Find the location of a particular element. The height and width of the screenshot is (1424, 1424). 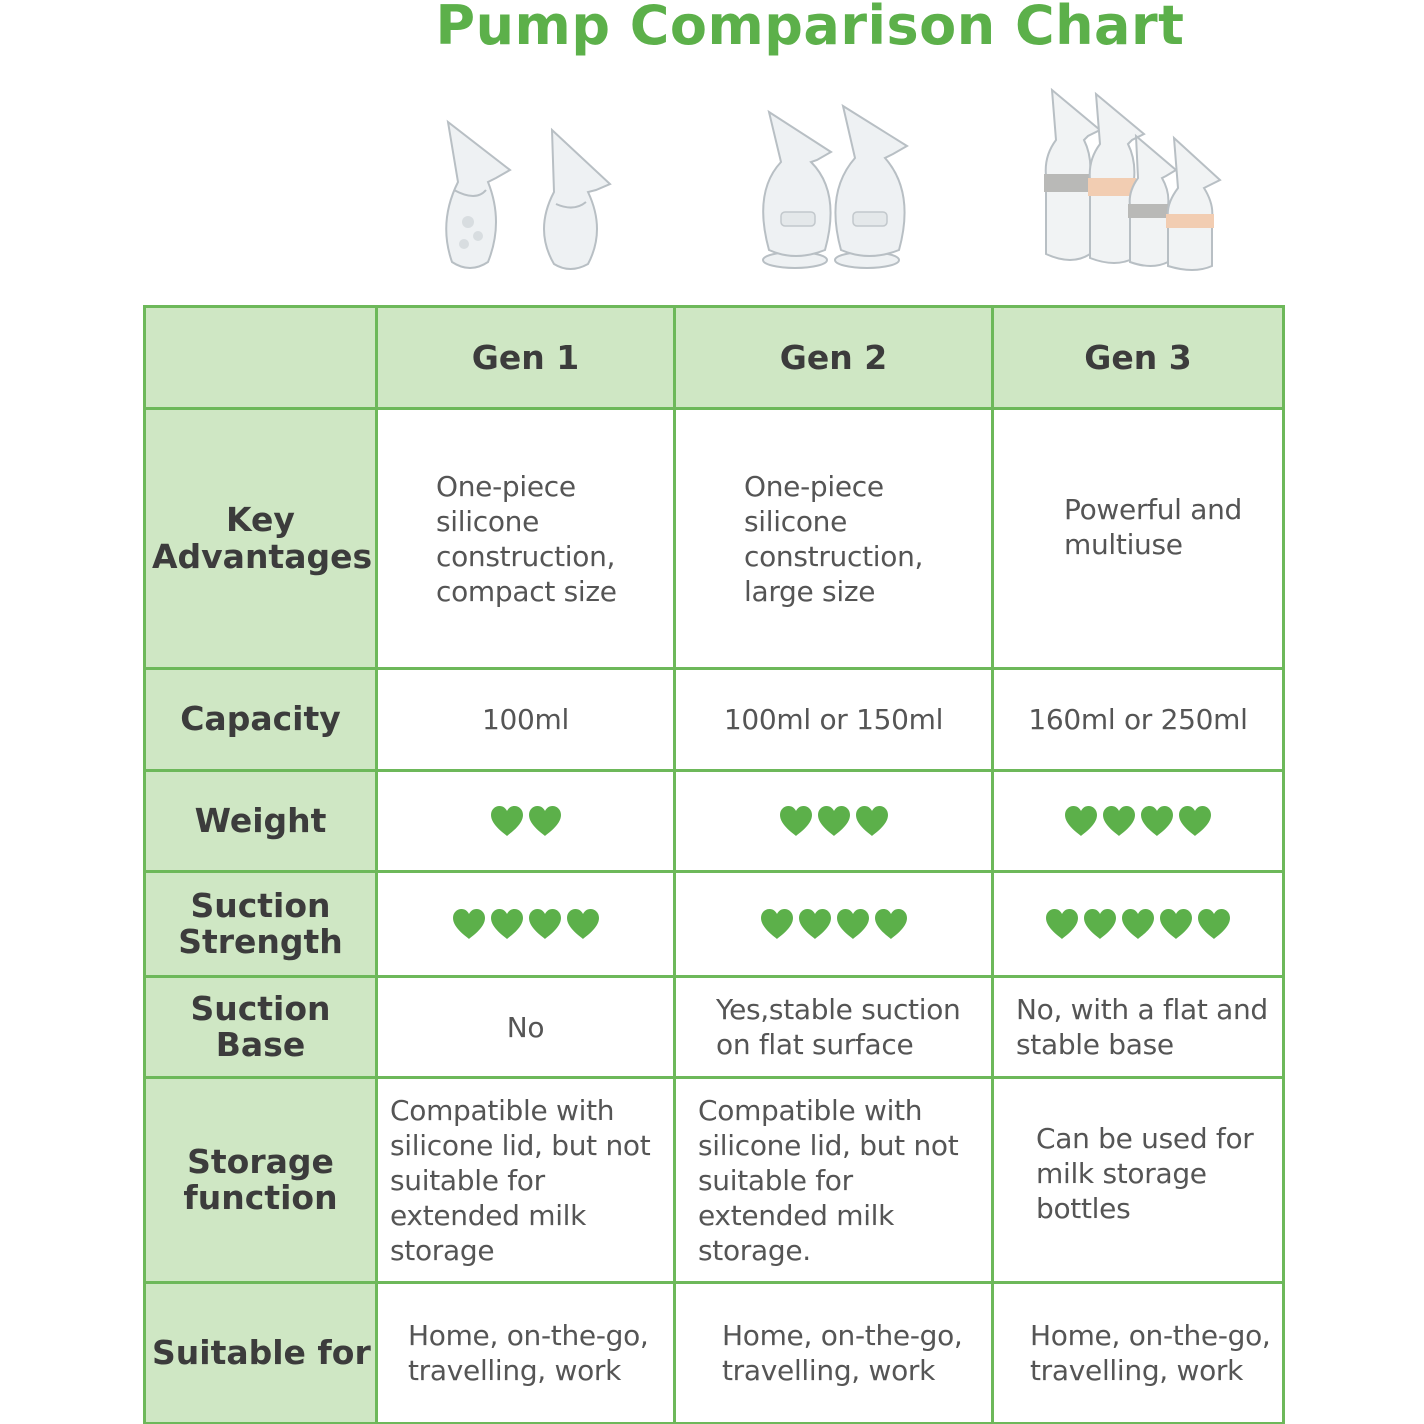

key-advantages-gen3: Powerful and multiuse is located at coordinates (1138, 538).